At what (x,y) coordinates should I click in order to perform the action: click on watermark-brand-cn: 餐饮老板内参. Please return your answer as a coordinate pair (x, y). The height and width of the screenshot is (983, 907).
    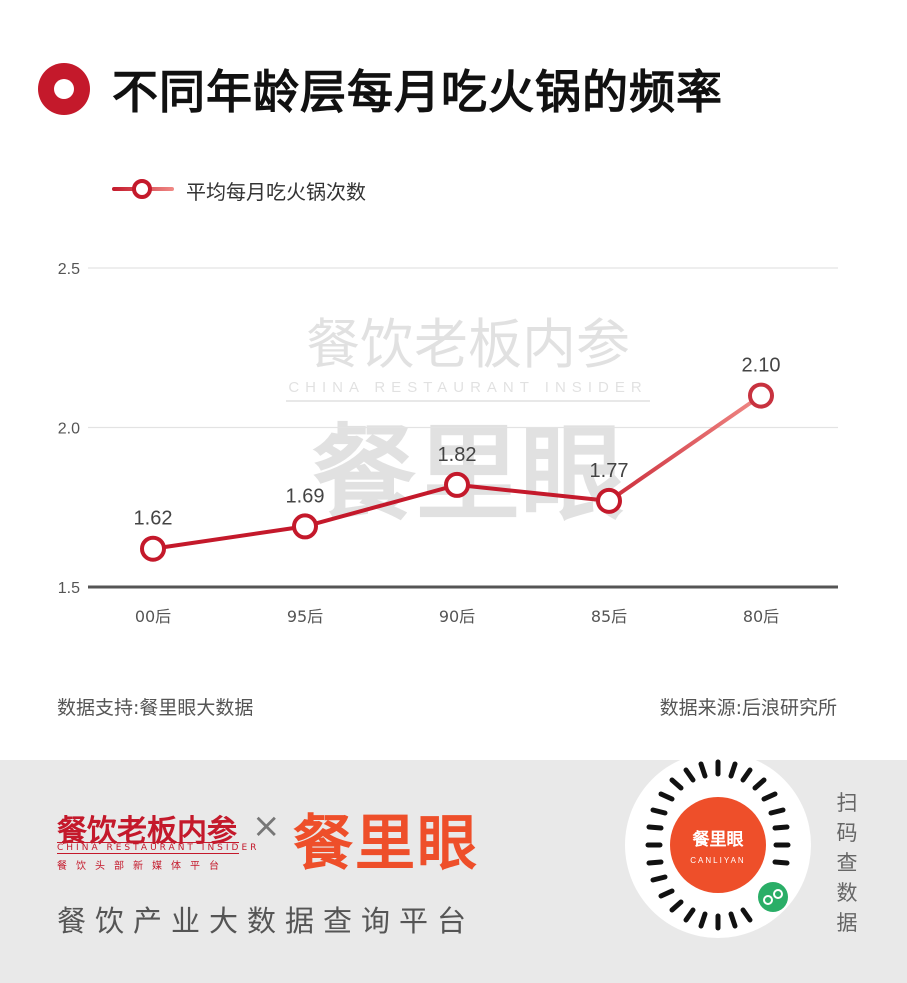
    Looking at the image, I should click on (468, 345).